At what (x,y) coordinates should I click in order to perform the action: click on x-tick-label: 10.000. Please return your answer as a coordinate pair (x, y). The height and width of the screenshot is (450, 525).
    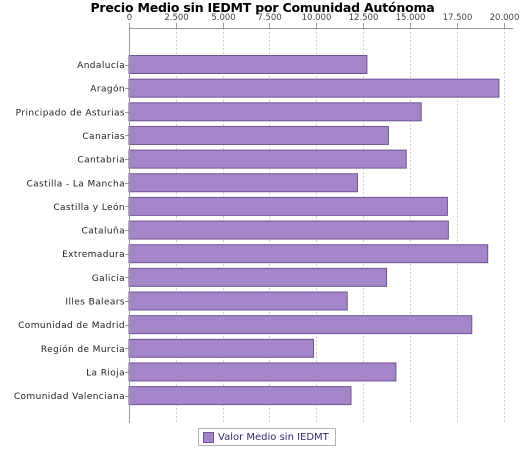
    Looking at the image, I should click on (317, 18).